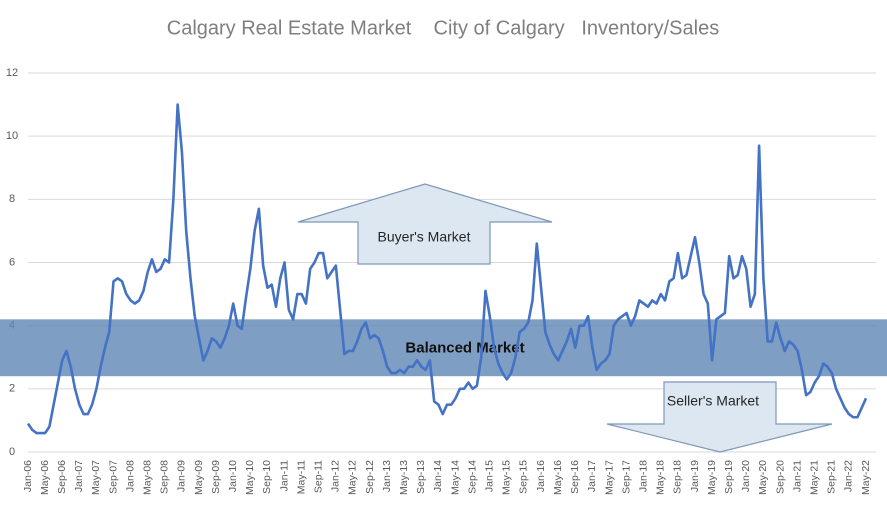 Image resolution: width=887 pixels, height=521 pixels. I want to click on x-tick-label: Sep-20, so click(780, 477).